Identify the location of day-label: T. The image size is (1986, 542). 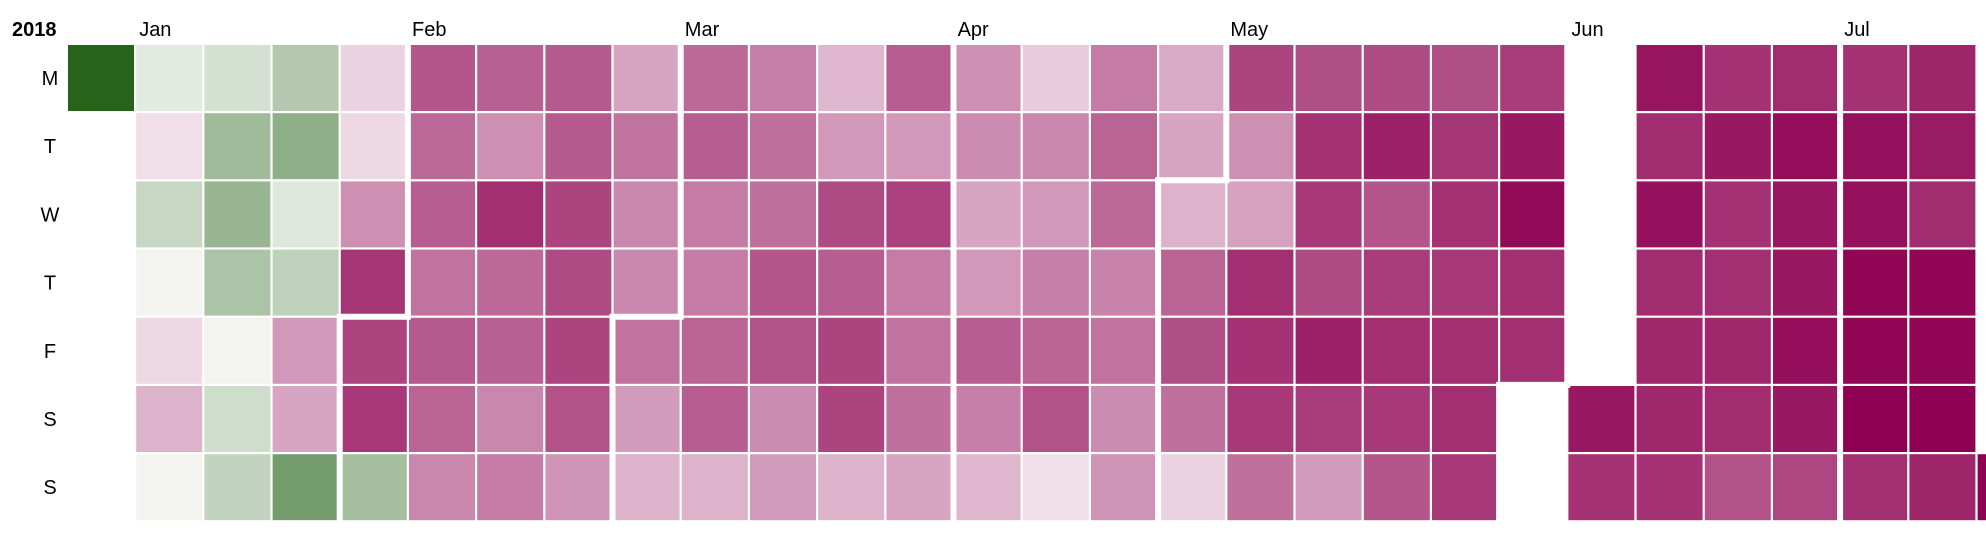
(50, 147).